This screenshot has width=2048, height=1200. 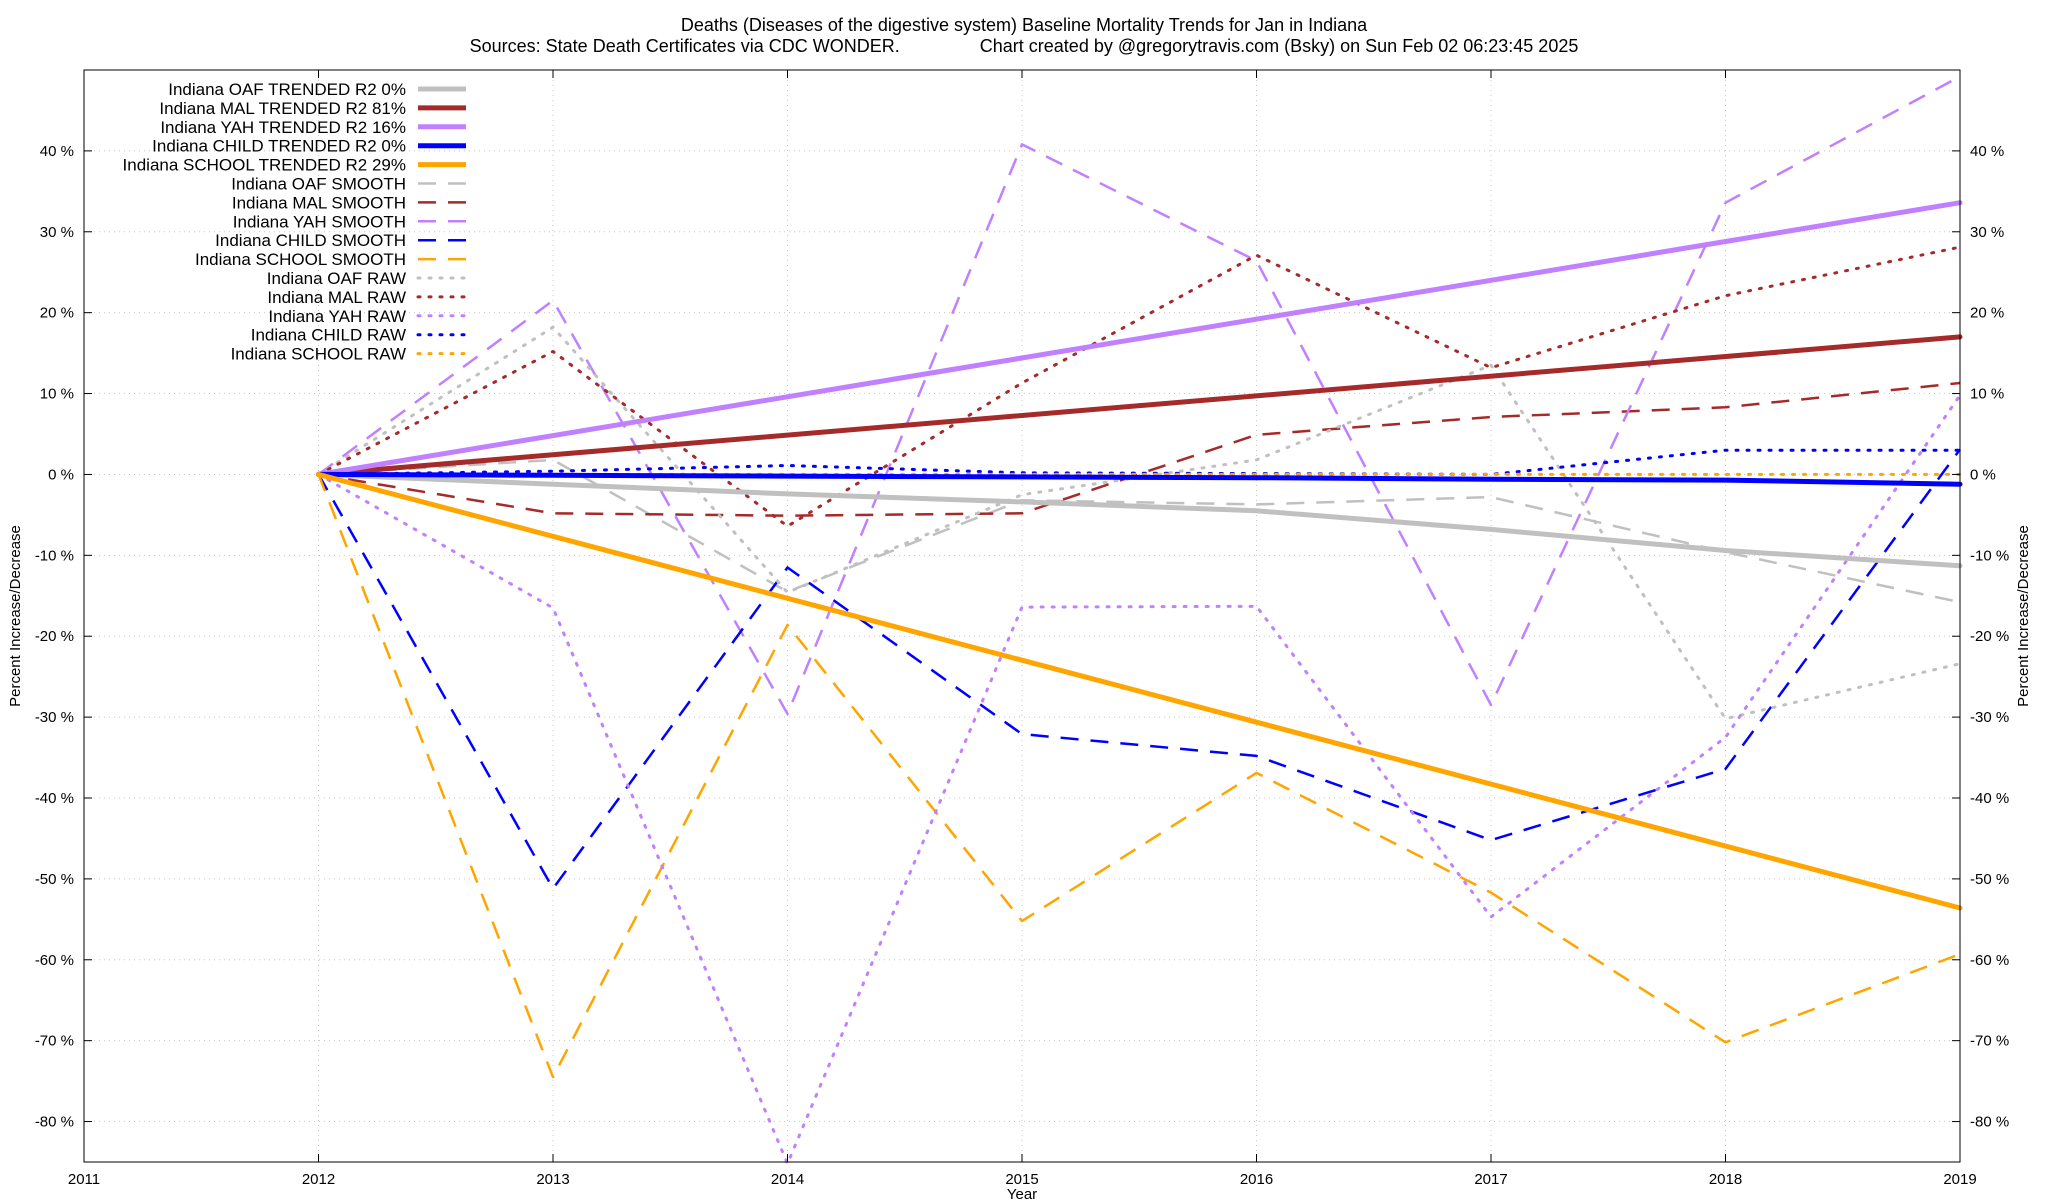 What do you see at coordinates (1256, 1179) in the screenshot?
I see `x-tick-label: 2016` at bounding box center [1256, 1179].